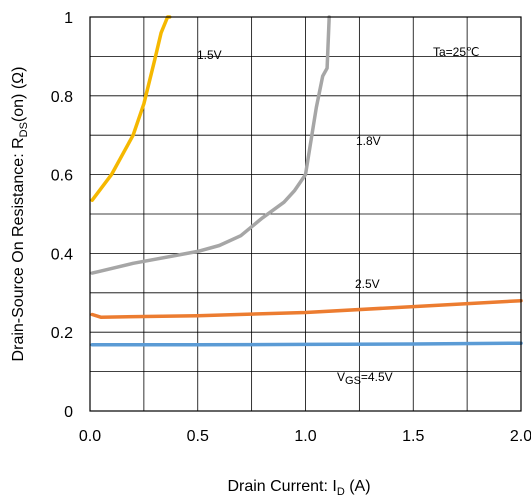 This screenshot has height=504, width=531. Describe the element at coordinates (18, 249) in the screenshot. I see `y-axis-title-main: Drain-Source On Resistance: R` at that location.